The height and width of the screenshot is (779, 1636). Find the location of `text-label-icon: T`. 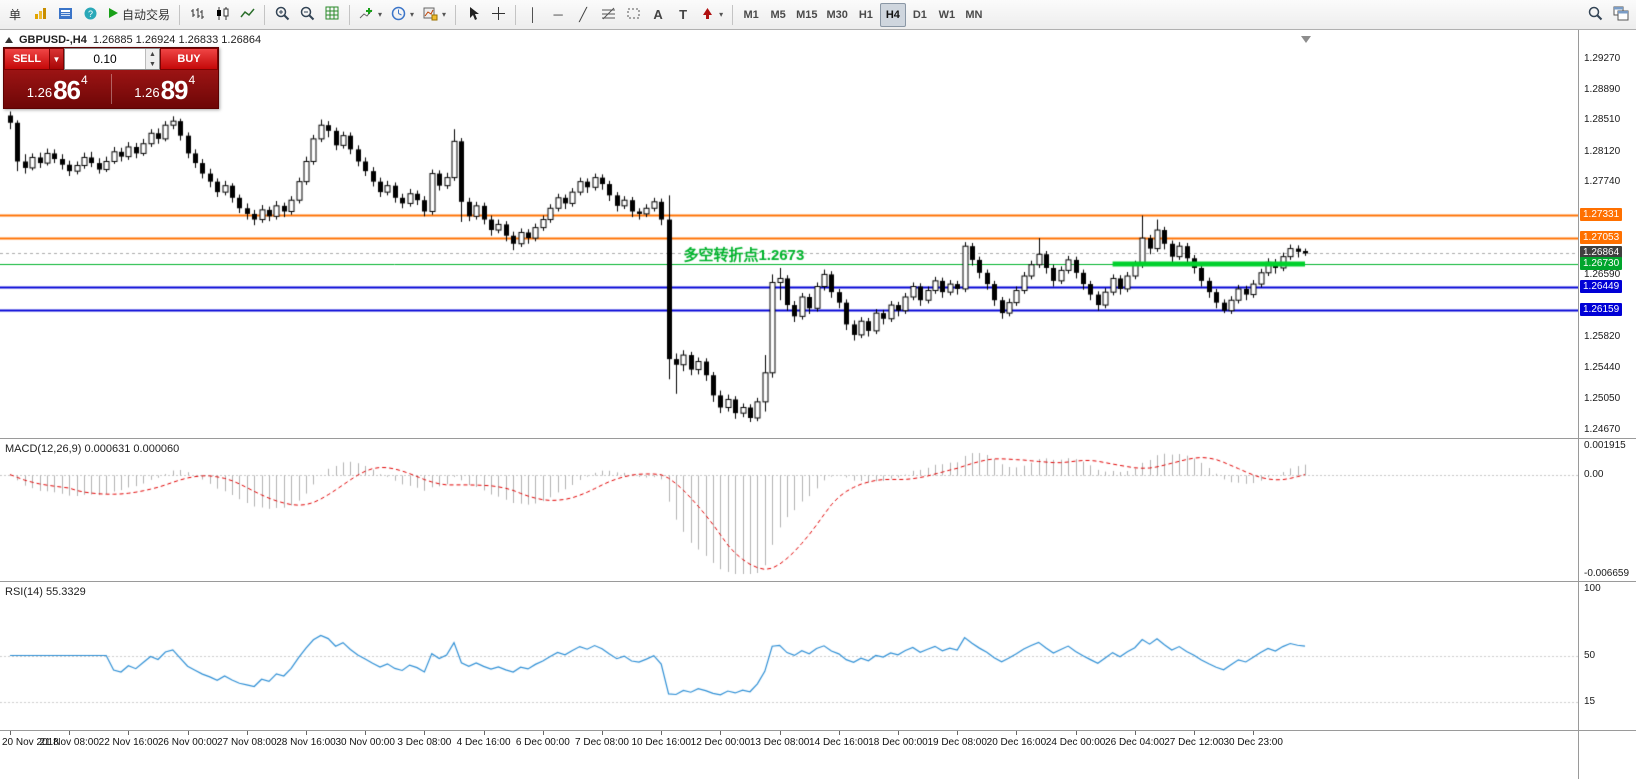

text-label-icon: T is located at coordinates (683, 14).